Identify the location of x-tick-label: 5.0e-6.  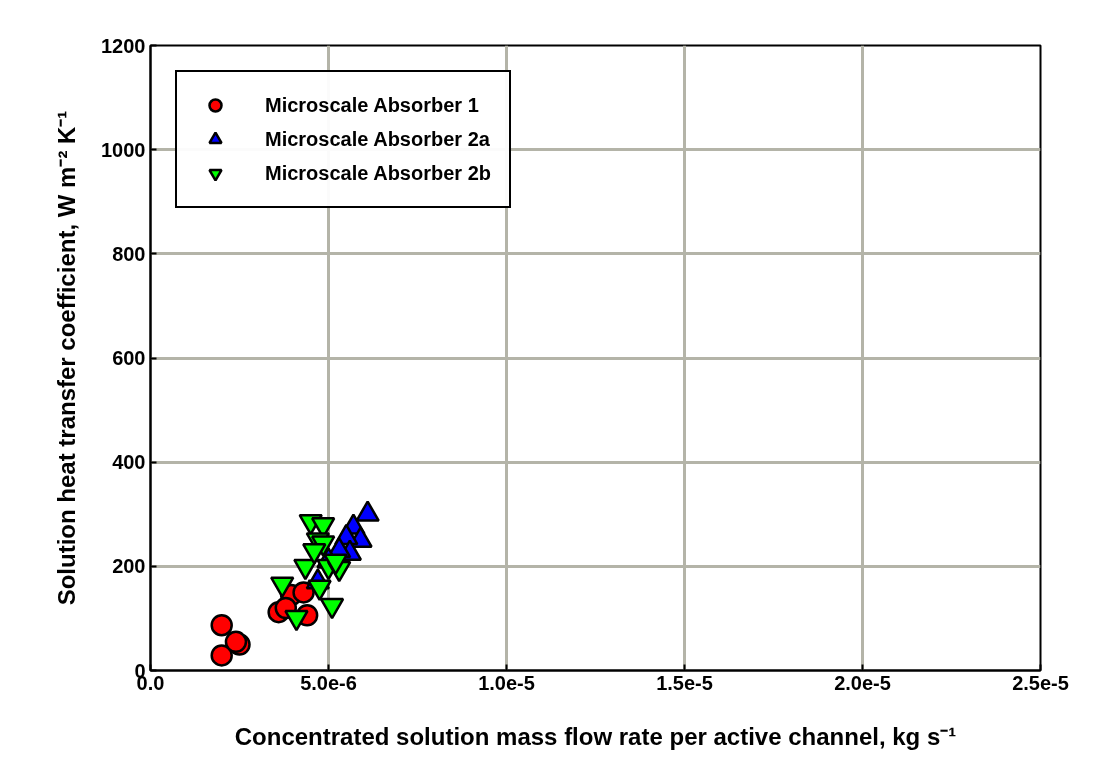
(328, 682).